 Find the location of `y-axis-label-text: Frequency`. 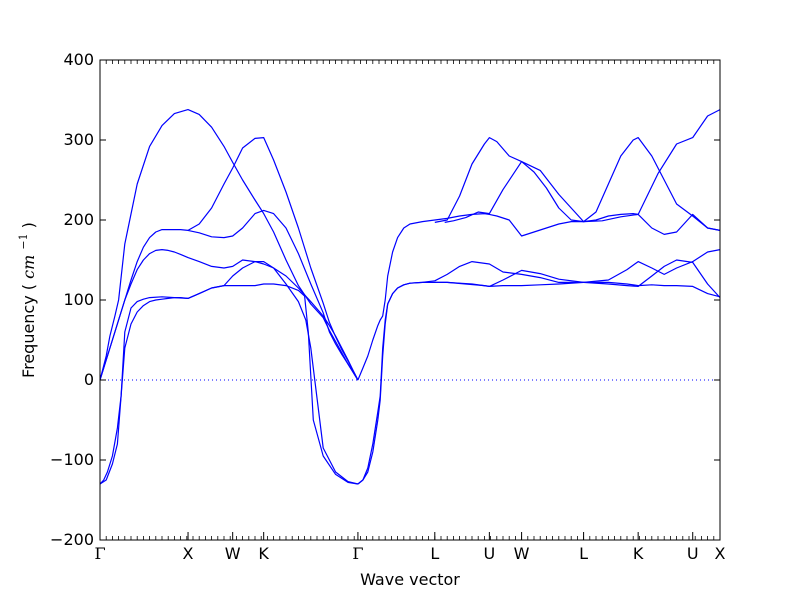

y-axis-label-text: Frequency is located at coordinates (28, 336).